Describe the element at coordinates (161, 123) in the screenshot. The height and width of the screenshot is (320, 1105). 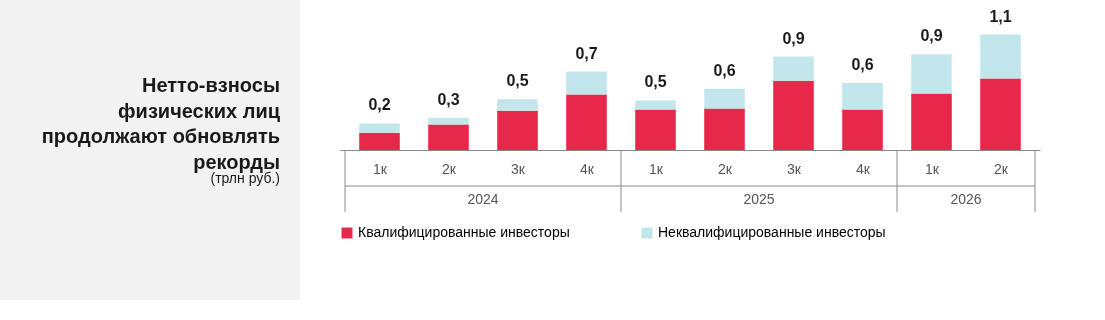
I see `text: Нетто-взносы физических лиц продолжают обновлять рекорды` at that location.